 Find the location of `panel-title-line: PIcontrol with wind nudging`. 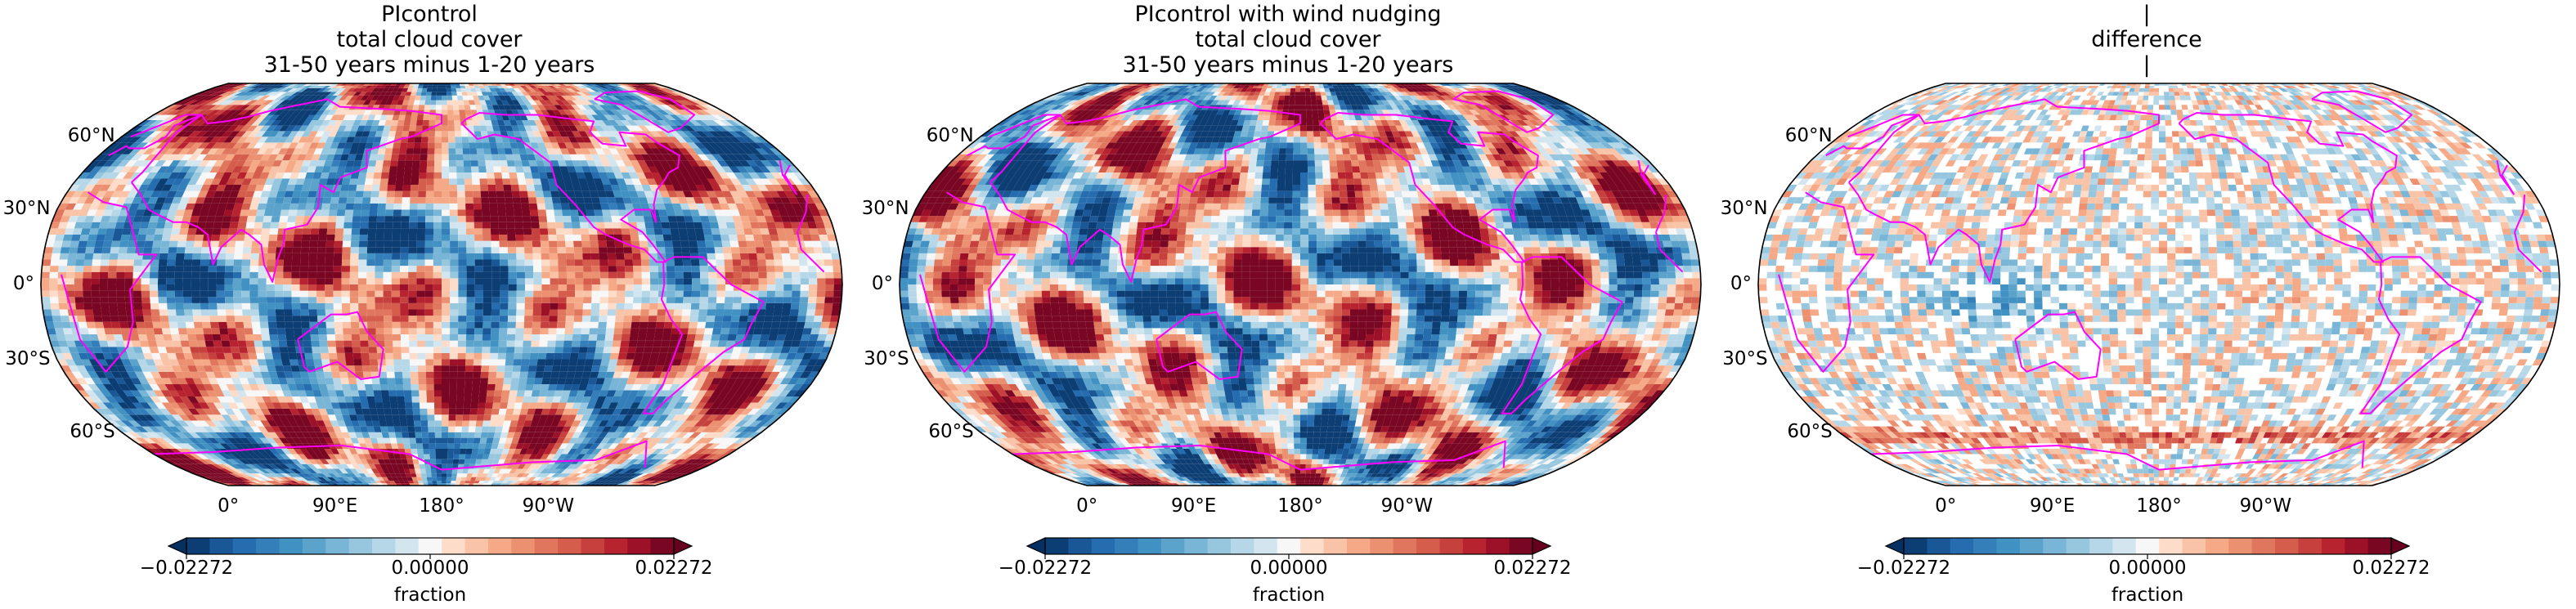

panel-title-line: PIcontrol with wind nudging is located at coordinates (1288, 14).